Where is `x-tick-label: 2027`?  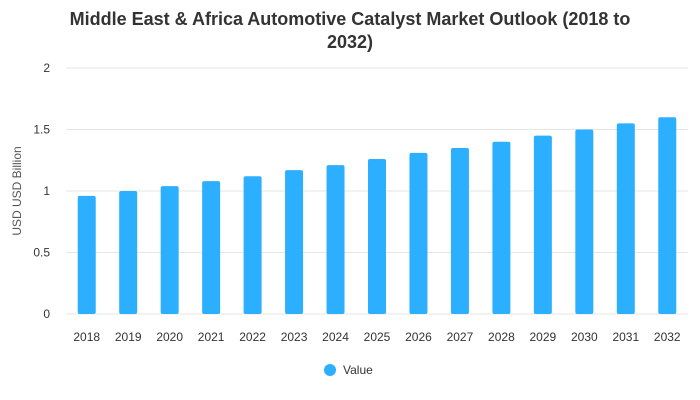
x-tick-label: 2027 is located at coordinates (460, 337).